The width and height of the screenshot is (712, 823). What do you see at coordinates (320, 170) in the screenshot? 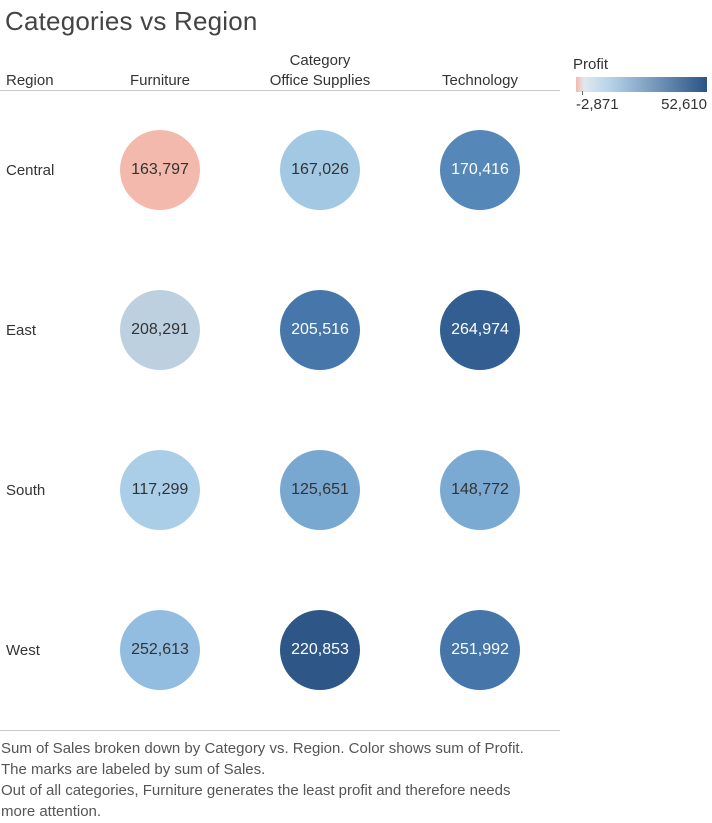
I see `mark-central-office-supplies: 167,026` at bounding box center [320, 170].